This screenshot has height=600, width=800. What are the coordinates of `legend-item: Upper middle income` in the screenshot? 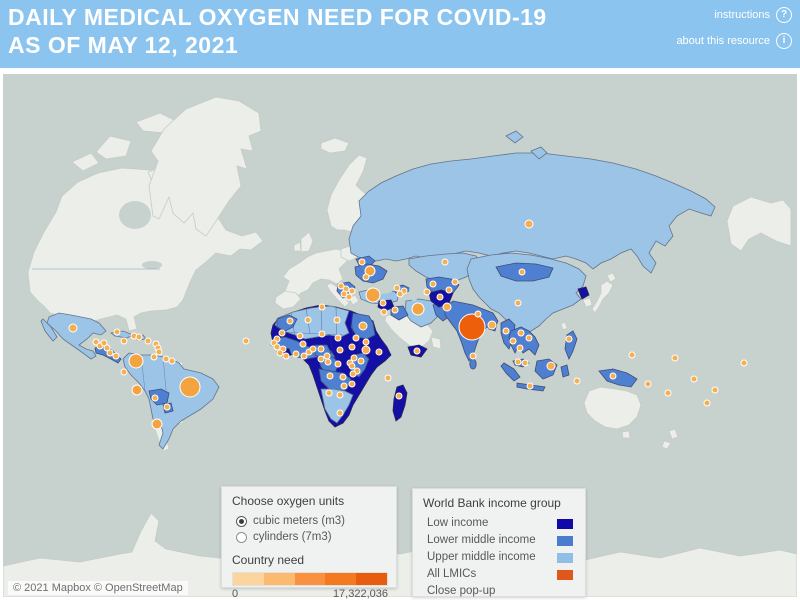 It's located at (499, 557).